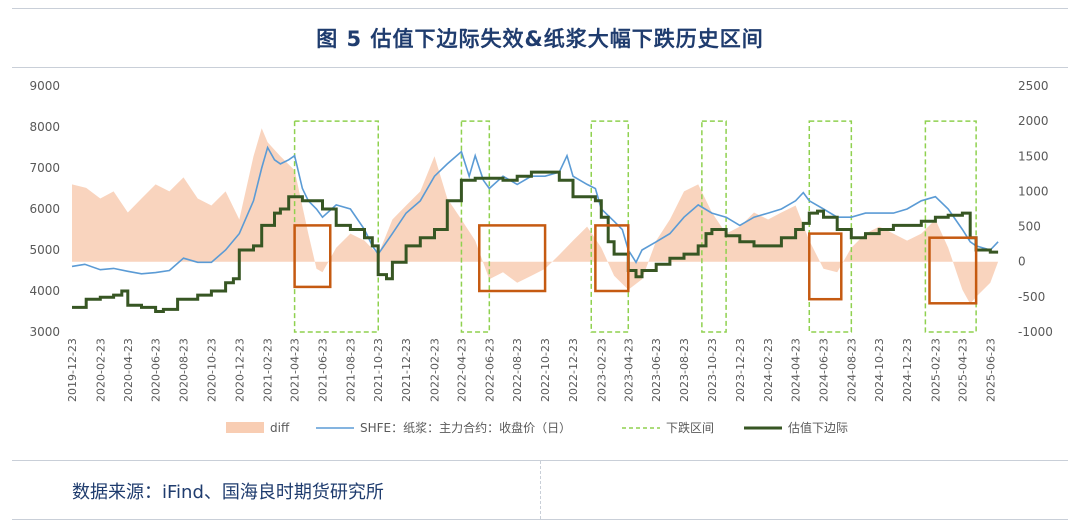  I want to click on left-axis-tick-label: 6000, so click(44, 209).